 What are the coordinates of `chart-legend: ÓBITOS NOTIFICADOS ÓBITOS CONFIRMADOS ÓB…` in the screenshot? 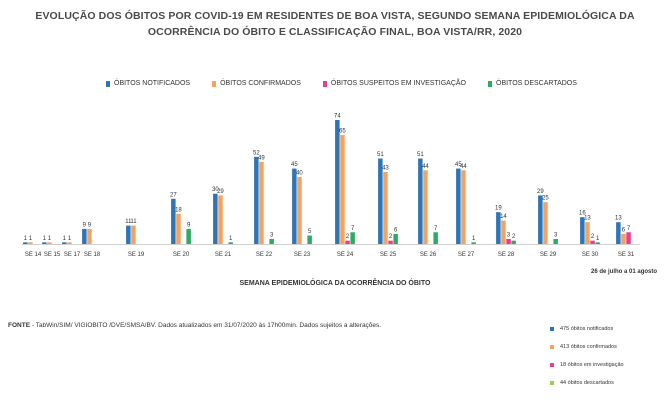 It's located at (341, 83).